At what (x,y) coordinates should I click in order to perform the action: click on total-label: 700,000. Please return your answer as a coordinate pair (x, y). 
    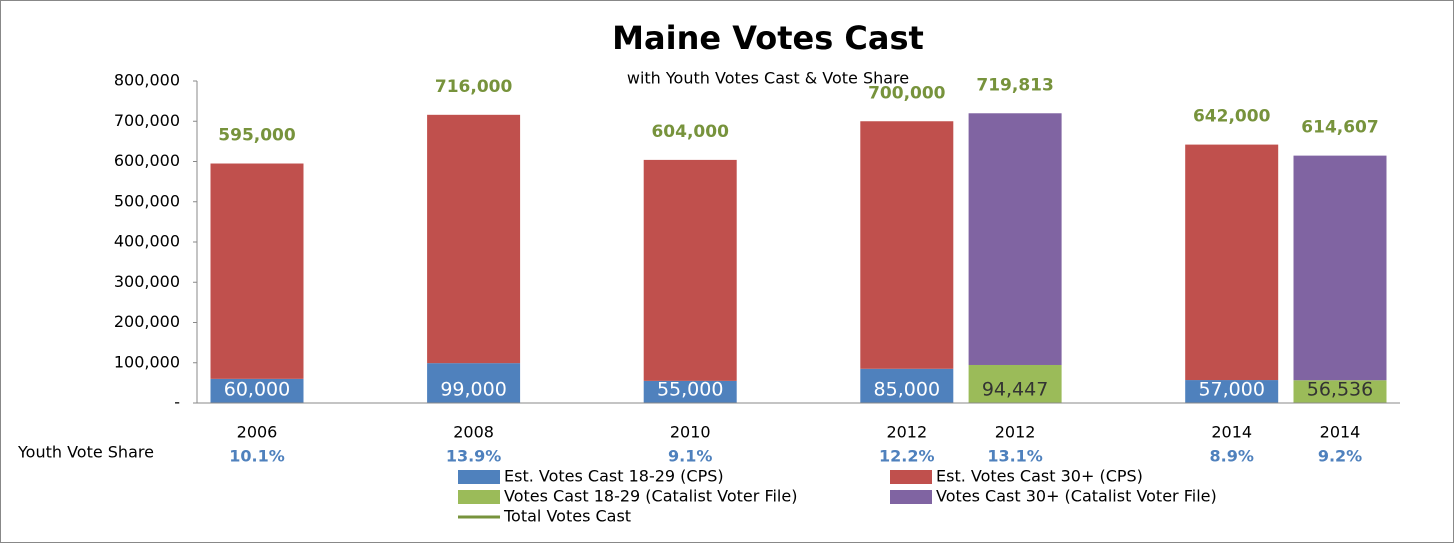
    Looking at the image, I should click on (907, 93).